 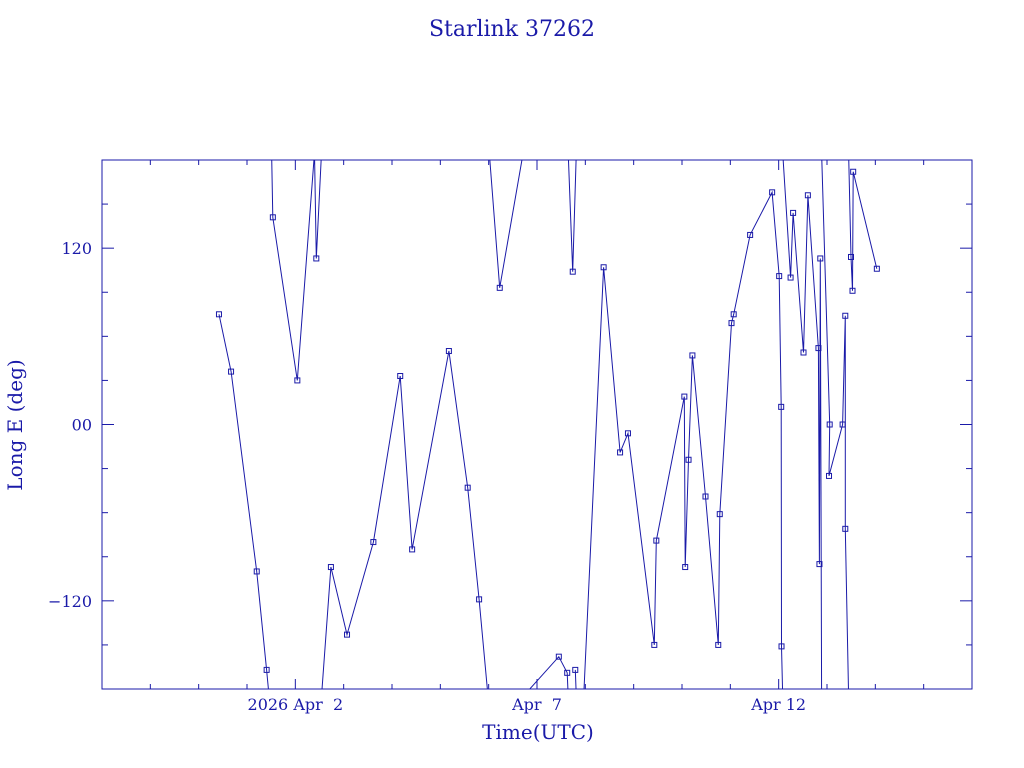 I want to click on x-tick-label: Apr 12, so click(x=778, y=704).